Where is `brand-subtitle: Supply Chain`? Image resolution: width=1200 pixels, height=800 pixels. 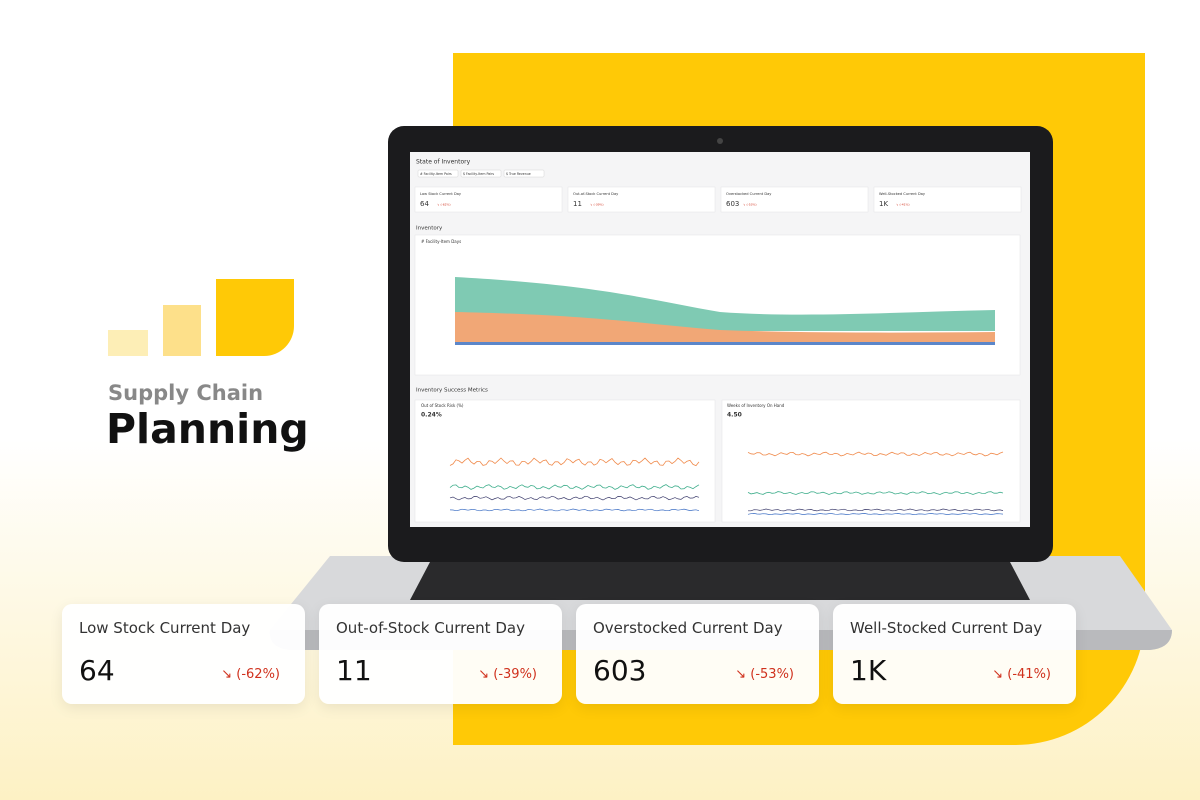
brand-subtitle: Supply Chain is located at coordinates (185, 393).